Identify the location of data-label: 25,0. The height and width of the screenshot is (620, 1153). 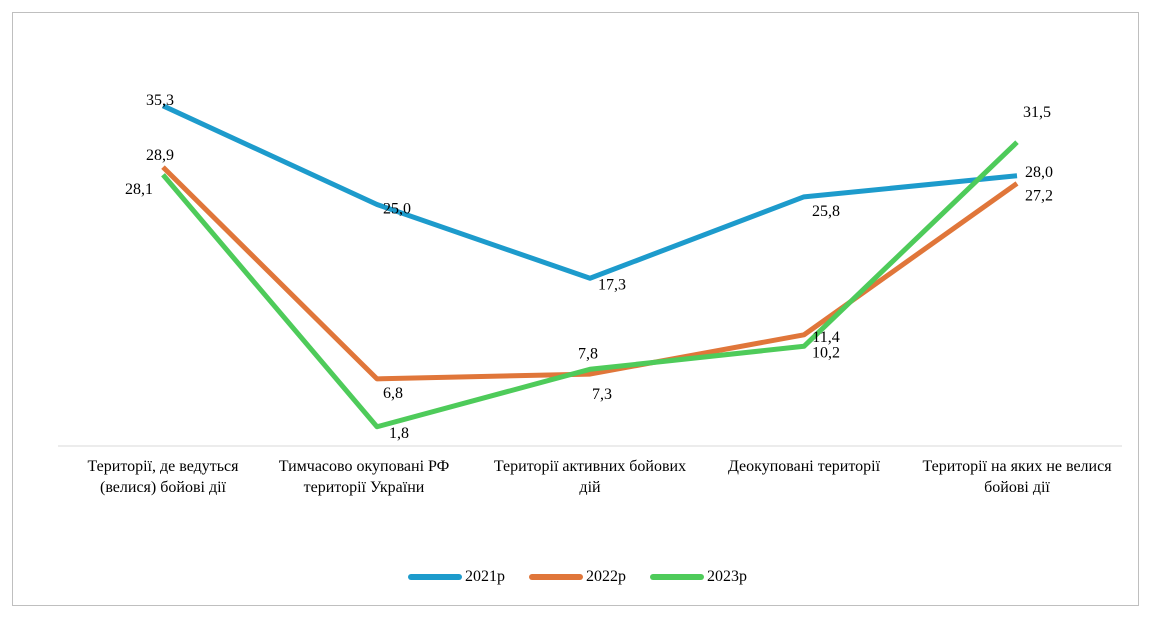
(397, 209).